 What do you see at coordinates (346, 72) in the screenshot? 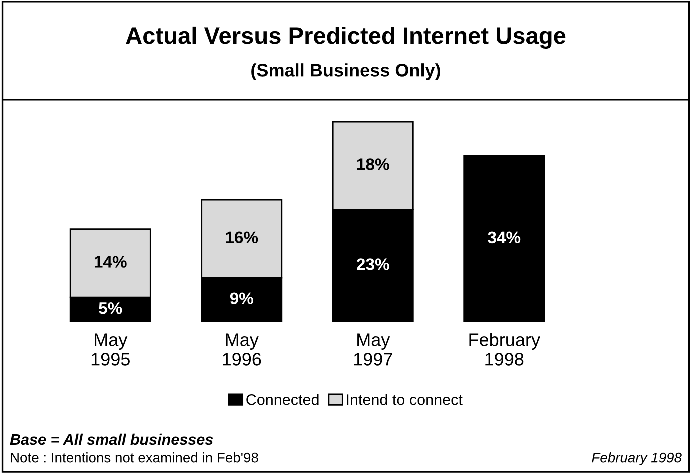
I see `chart-subtitle: (Small Business Only)` at bounding box center [346, 72].